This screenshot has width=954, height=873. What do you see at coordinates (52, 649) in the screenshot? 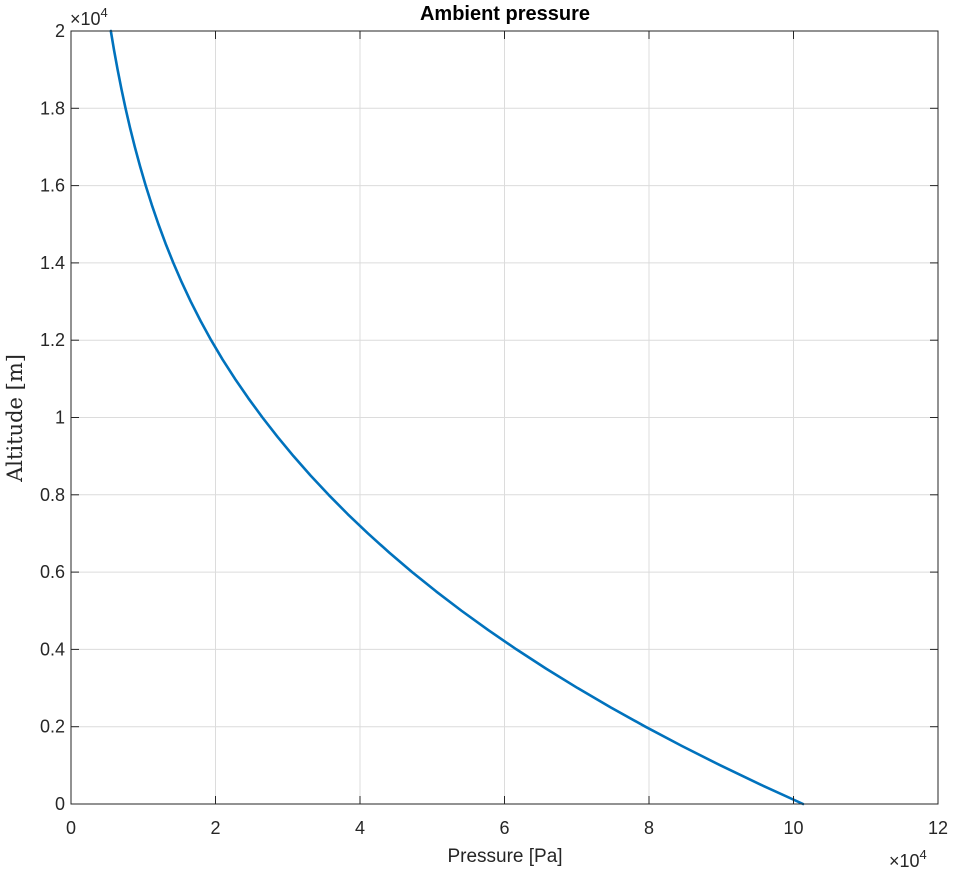
I see `y-tick-label: 0.4` at bounding box center [52, 649].